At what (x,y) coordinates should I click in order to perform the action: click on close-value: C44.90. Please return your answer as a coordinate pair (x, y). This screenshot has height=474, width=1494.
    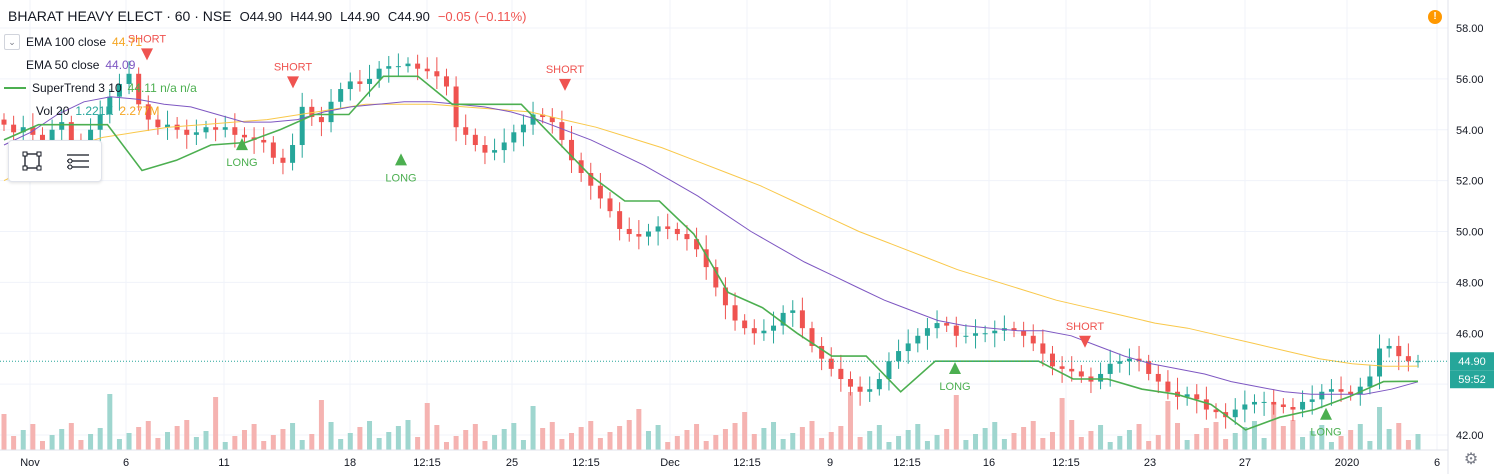
    Looking at the image, I should click on (408, 16).